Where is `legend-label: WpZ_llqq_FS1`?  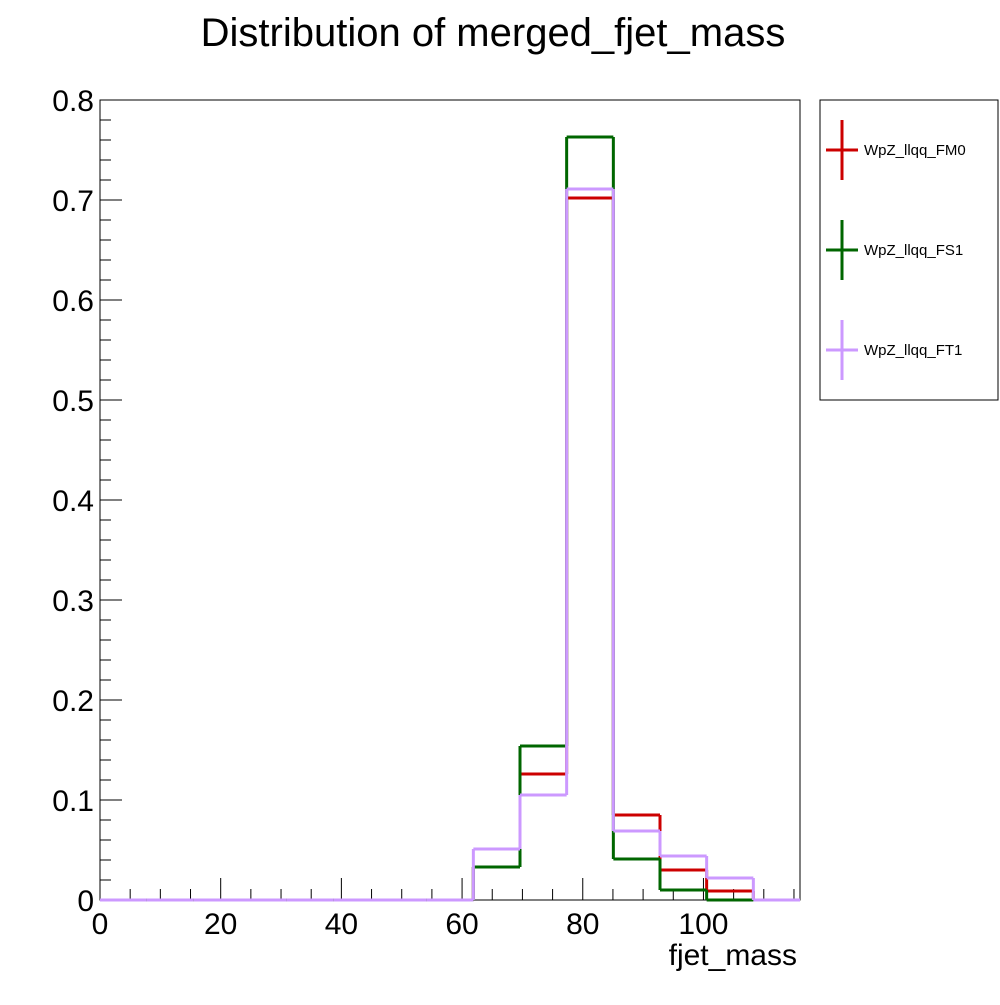
legend-label: WpZ_llqq_FS1 is located at coordinates (913, 250).